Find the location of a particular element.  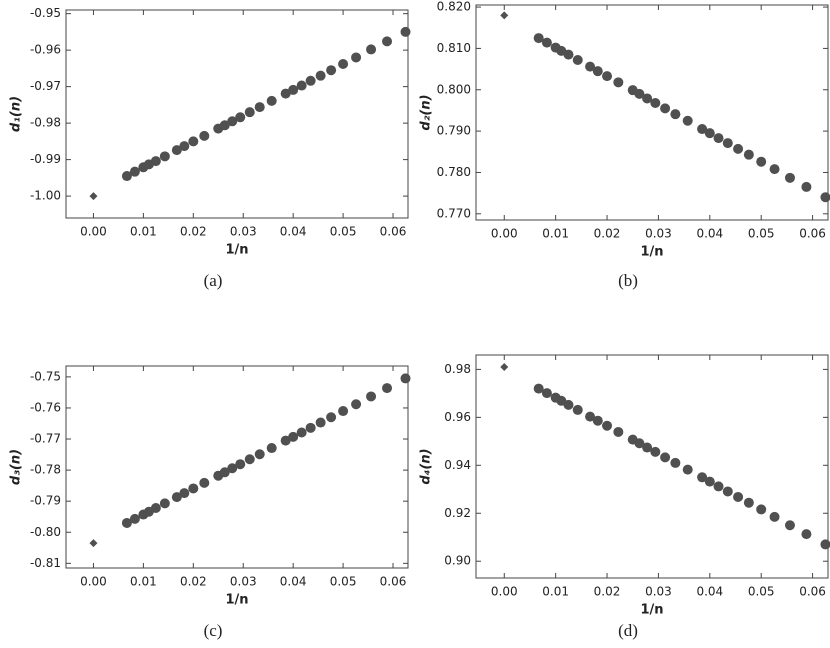

y-tick-label: 0.790 is located at coordinates (454, 131).